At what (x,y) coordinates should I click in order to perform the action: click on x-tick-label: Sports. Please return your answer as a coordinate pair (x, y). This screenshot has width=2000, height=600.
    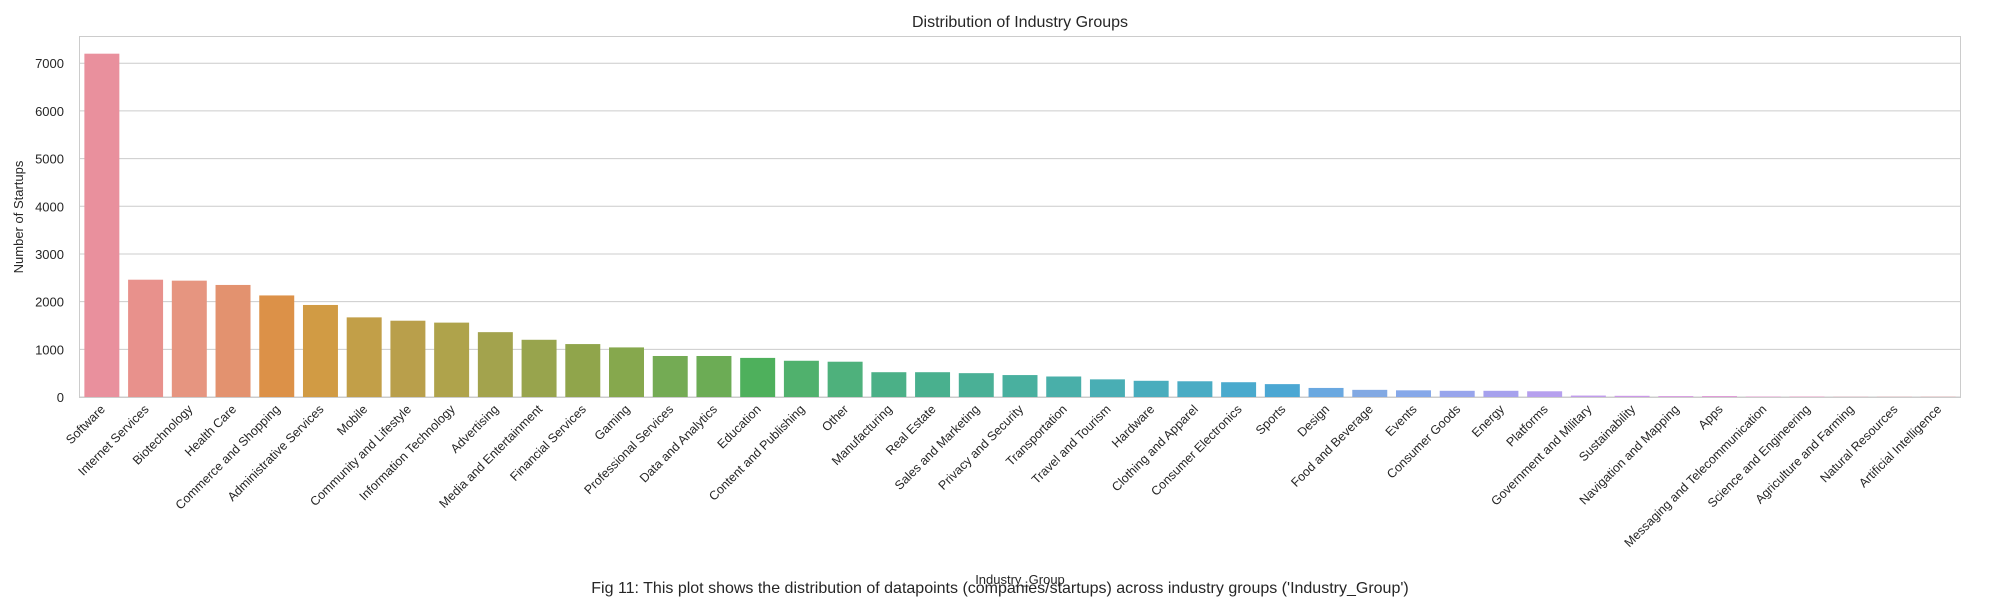
    Looking at the image, I should click on (1270, 419).